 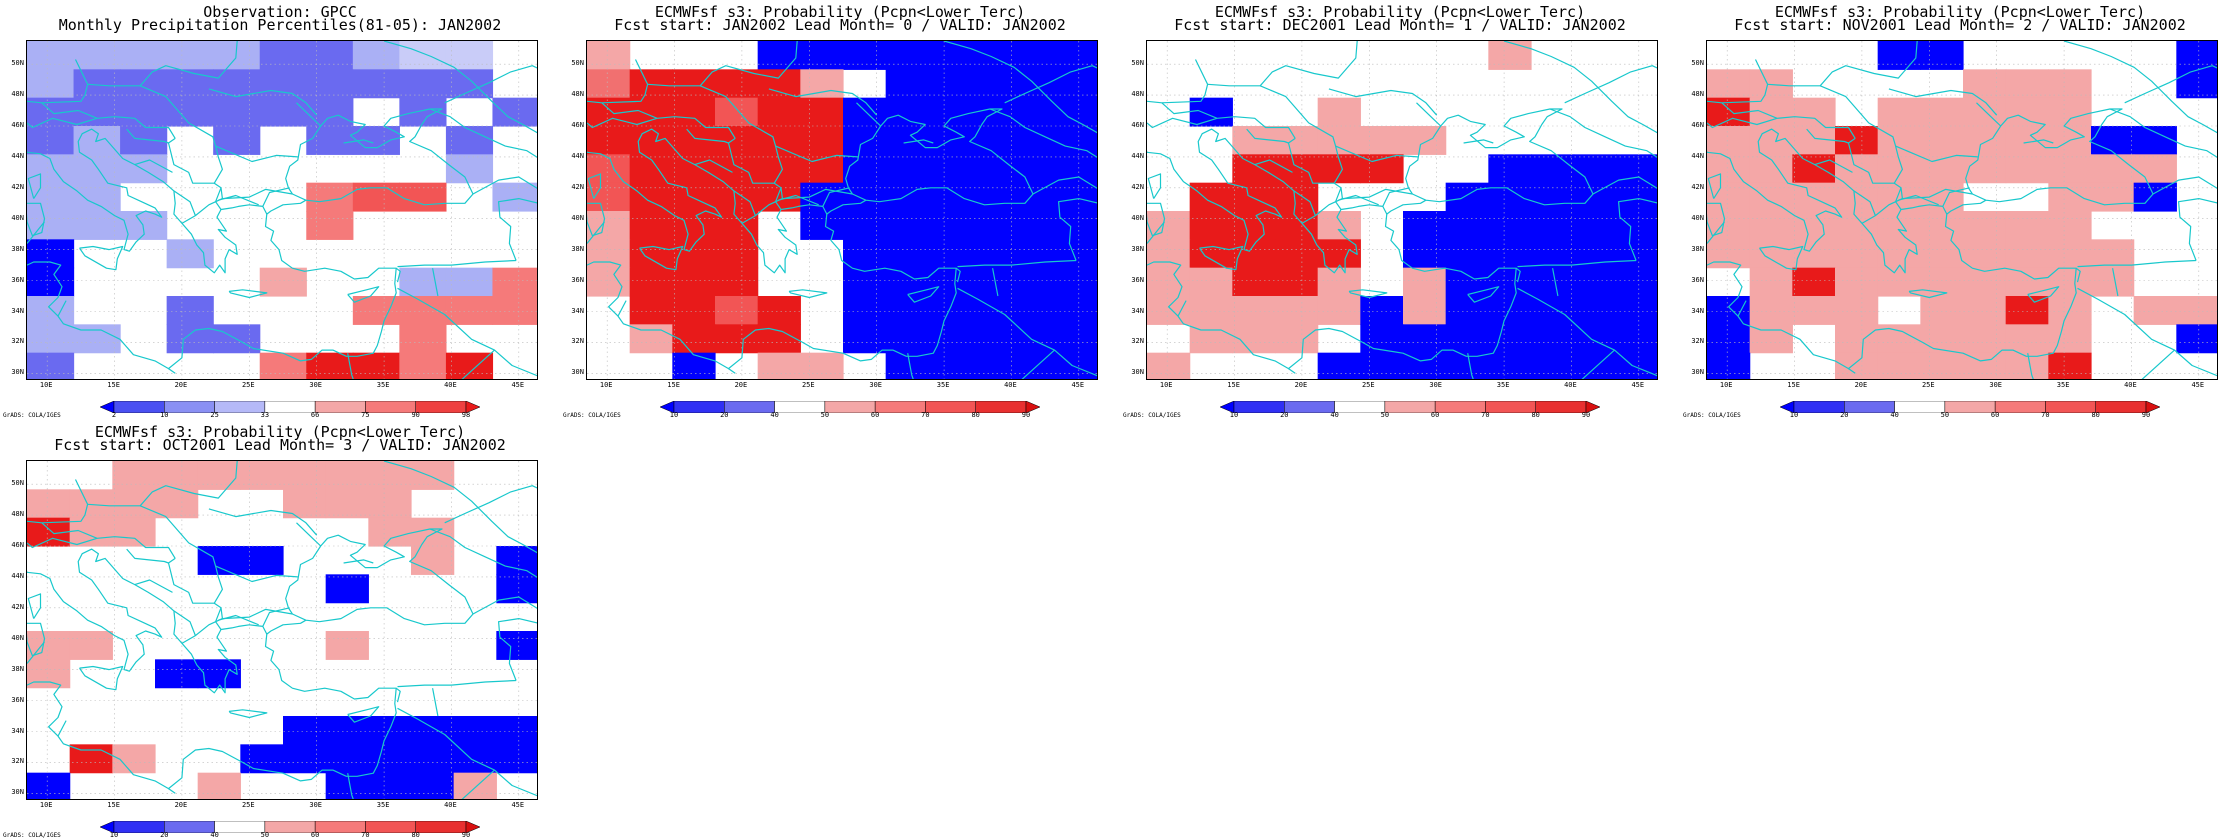 I want to click on lon-tick-label: 45E, so click(x=2198, y=385).